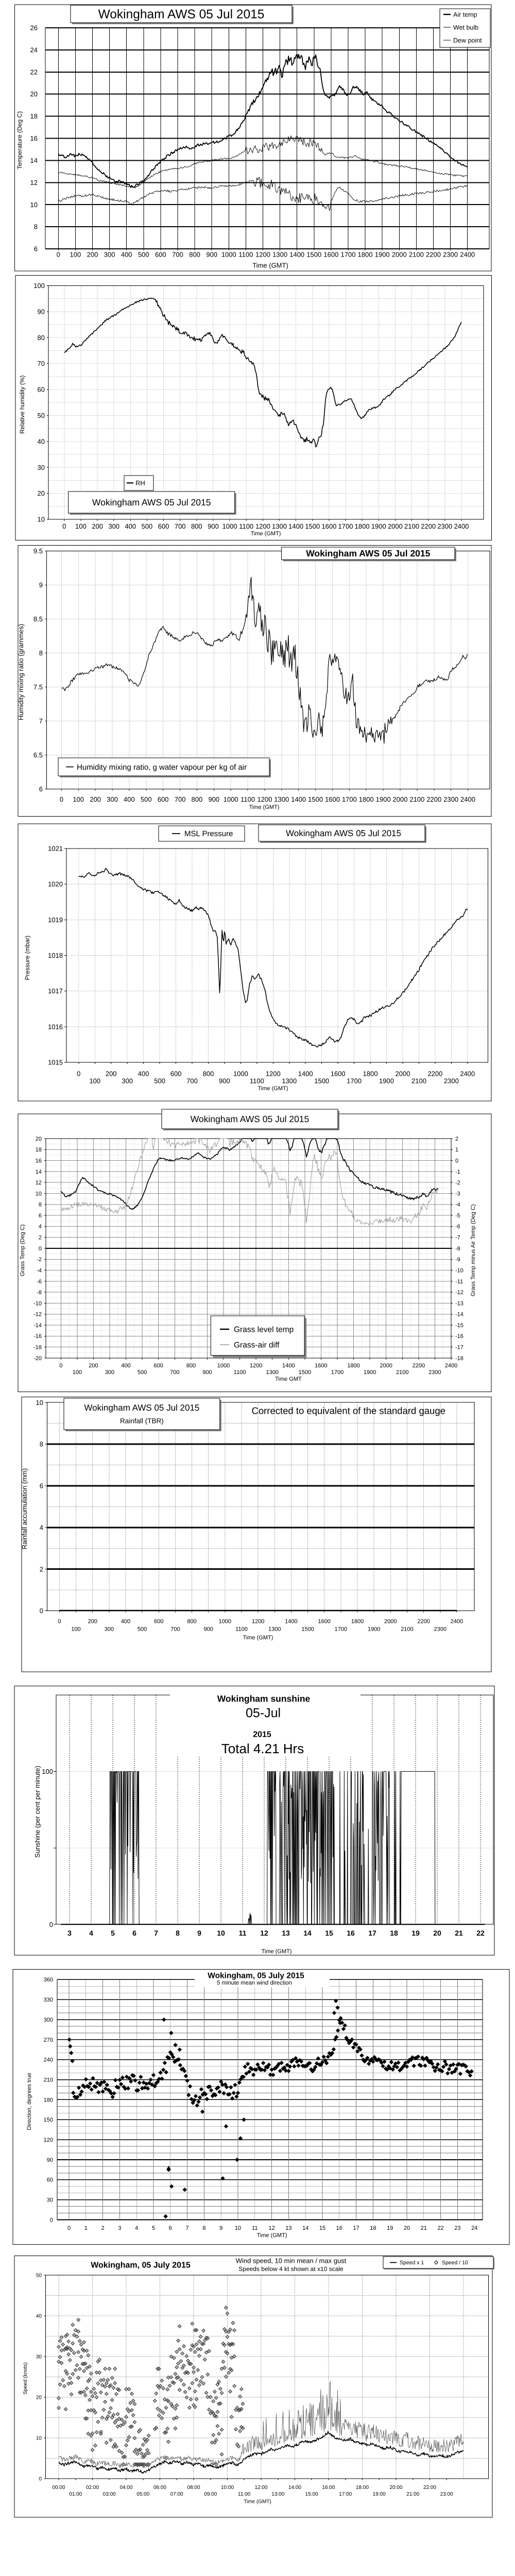 The image size is (515, 2576). What do you see at coordinates (38, 755) in the screenshot?
I see `svg-text: 6.5` at bounding box center [38, 755].